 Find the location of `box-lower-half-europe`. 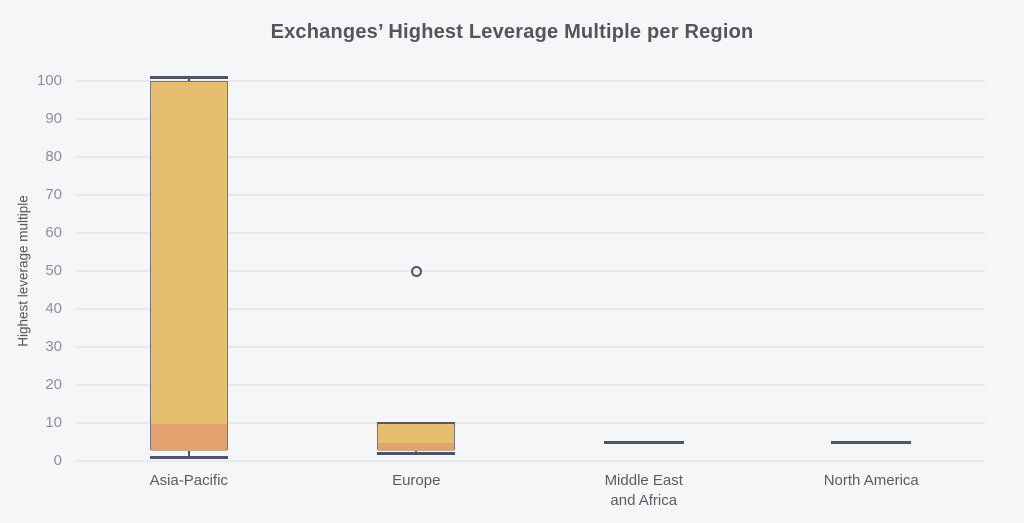

box-lower-half-europe is located at coordinates (416, 447).